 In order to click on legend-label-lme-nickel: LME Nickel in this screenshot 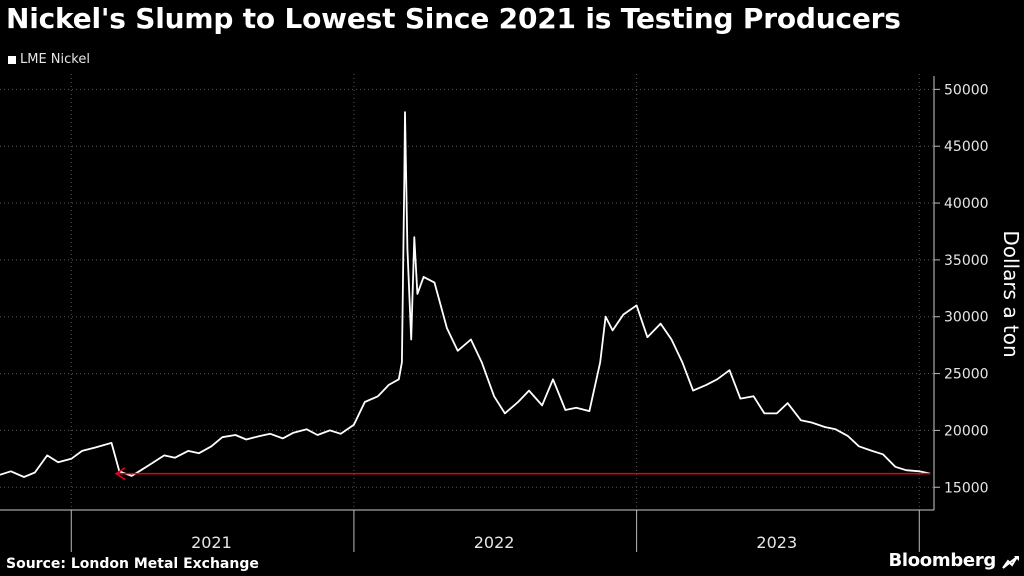, I will do `click(55, 59)`.